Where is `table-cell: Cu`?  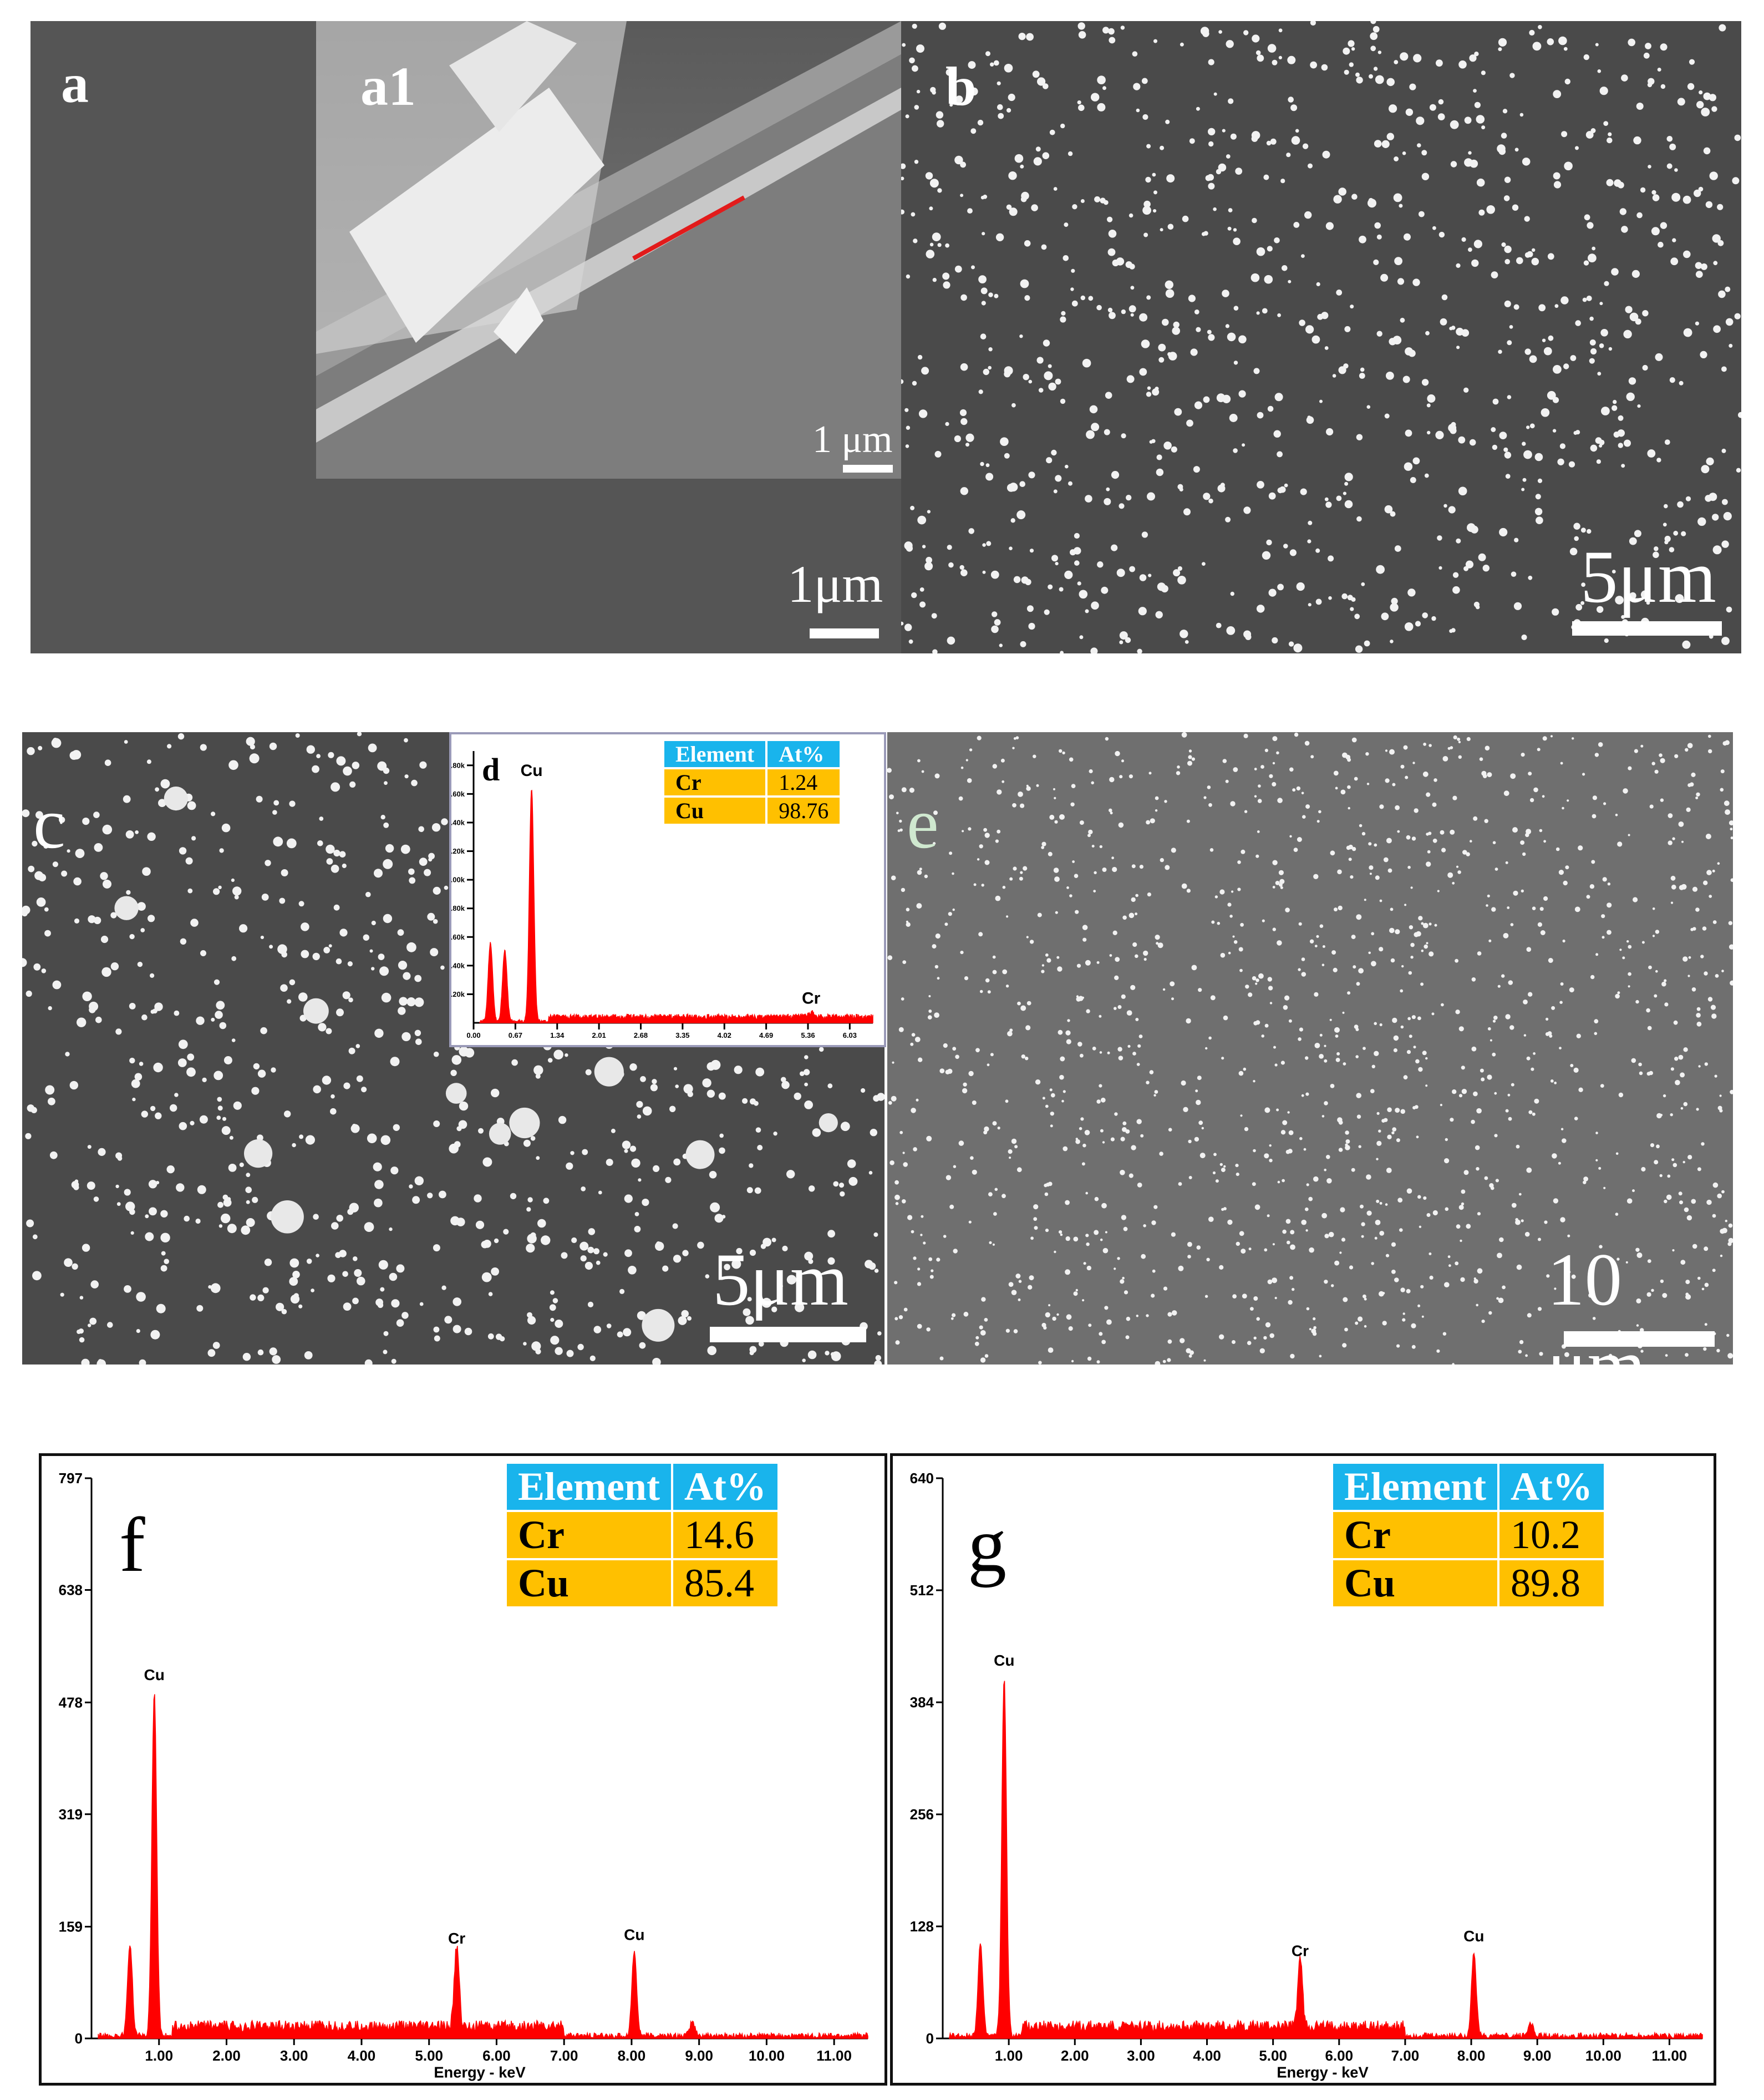 table-cell: Cu is located at coordinates (715, 811).